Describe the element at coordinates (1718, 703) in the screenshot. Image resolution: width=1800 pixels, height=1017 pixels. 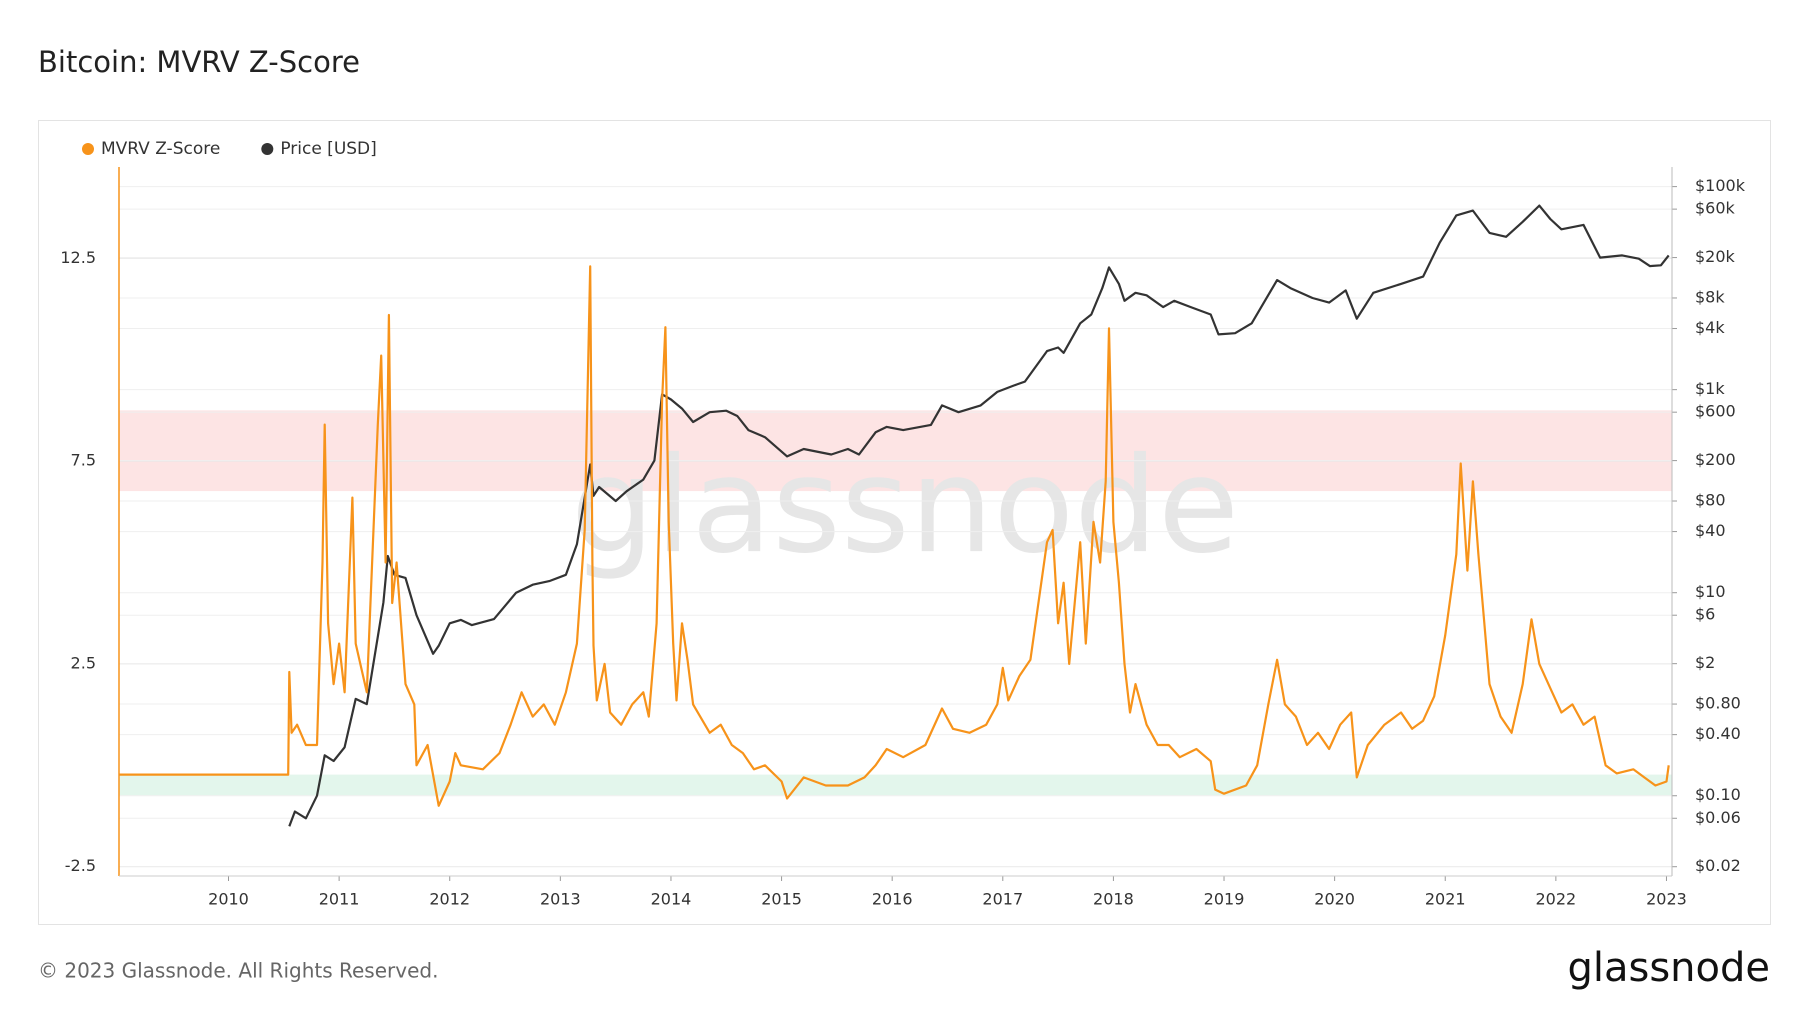
I see `y2-tick-label: $0.80` at that location.